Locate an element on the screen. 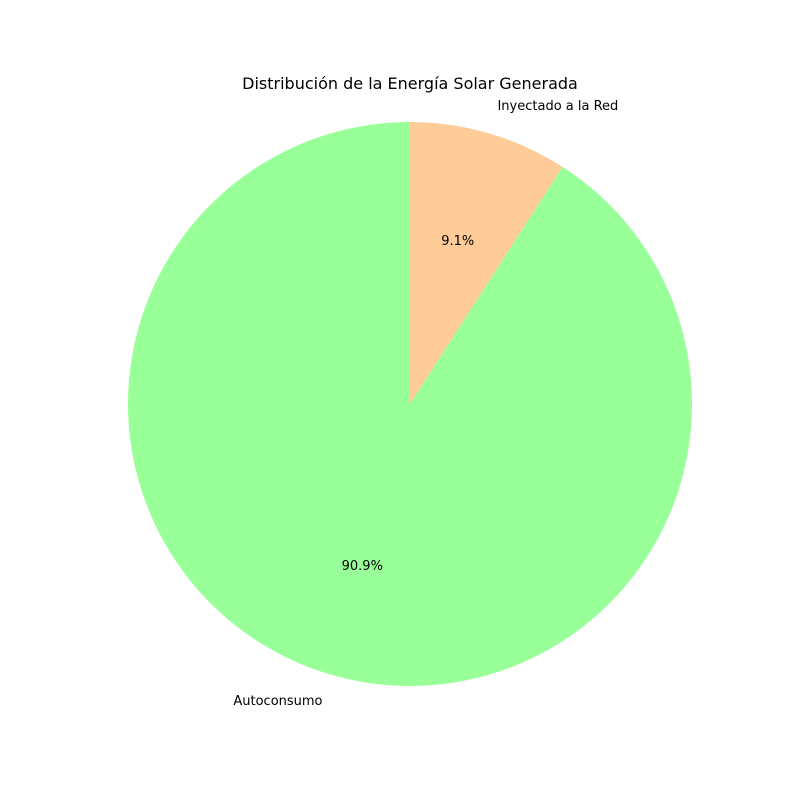 The image size is (800, 800). pie-percent-label: 9.1% is located at coordinates (457, 241).